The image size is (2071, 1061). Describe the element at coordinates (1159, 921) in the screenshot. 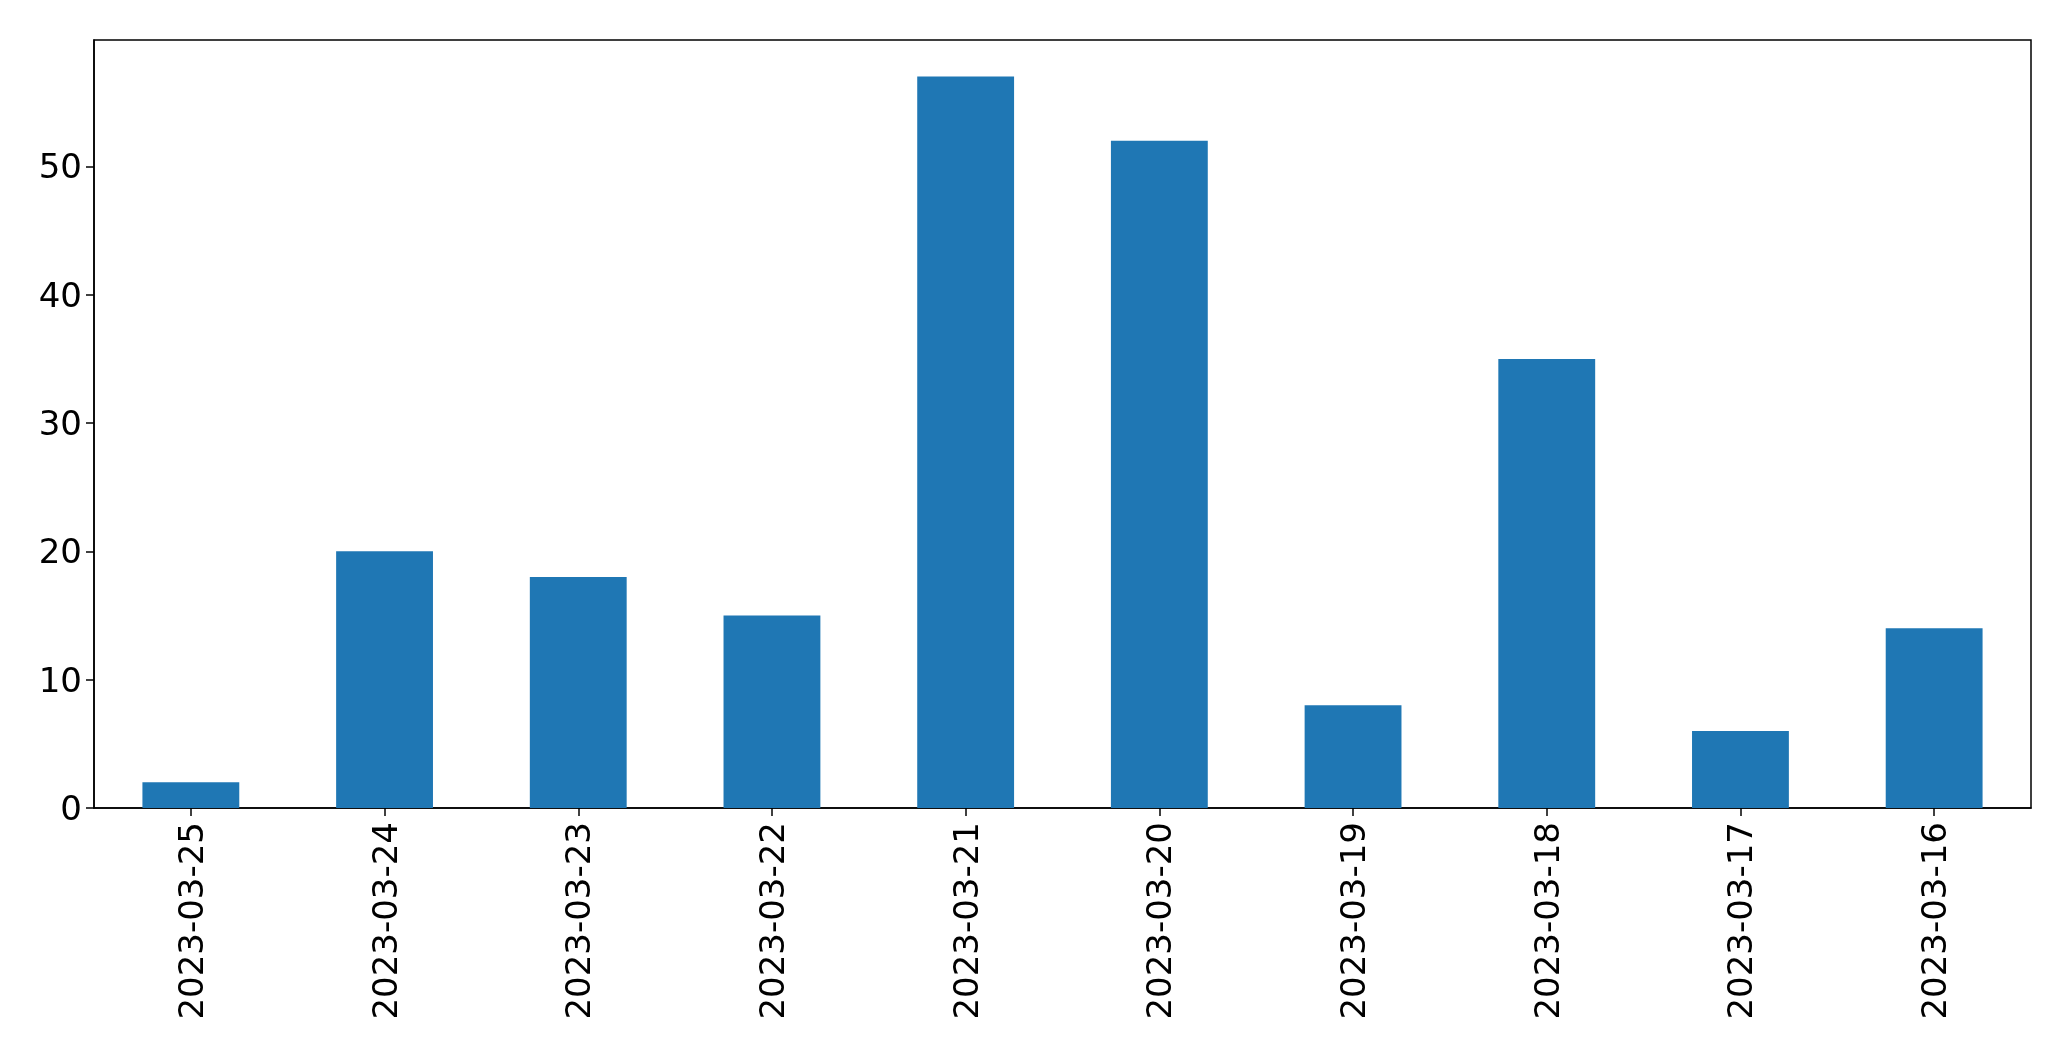

I see `x-tick-label: 2023-03-20` at that location.